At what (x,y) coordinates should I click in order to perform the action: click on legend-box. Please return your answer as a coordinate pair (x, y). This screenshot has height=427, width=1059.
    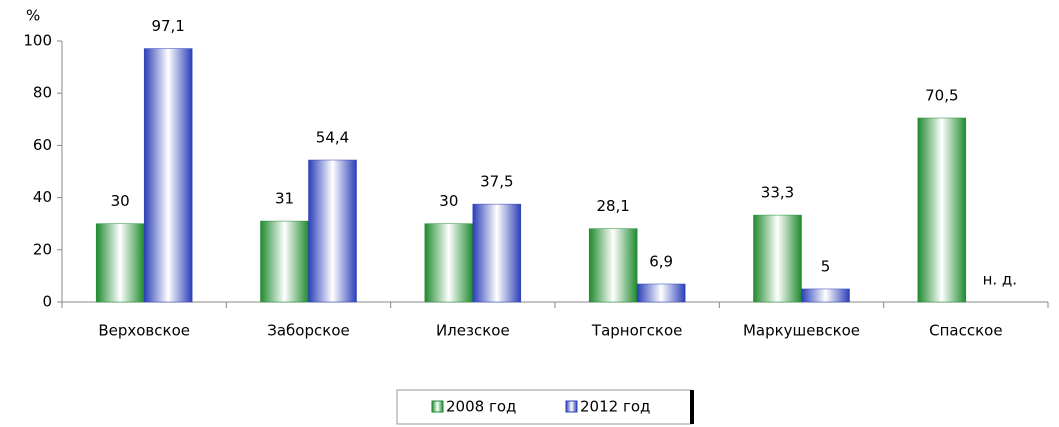
    Looking at the image, I should click on (544, 407).